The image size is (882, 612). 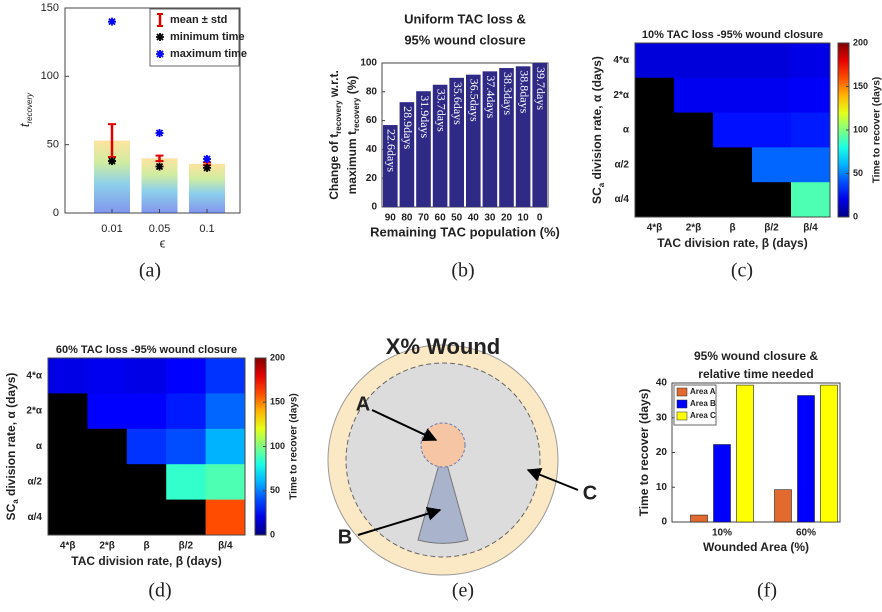 I want to click on colorbar-tick-label: 100, so click(x=277, y=446).